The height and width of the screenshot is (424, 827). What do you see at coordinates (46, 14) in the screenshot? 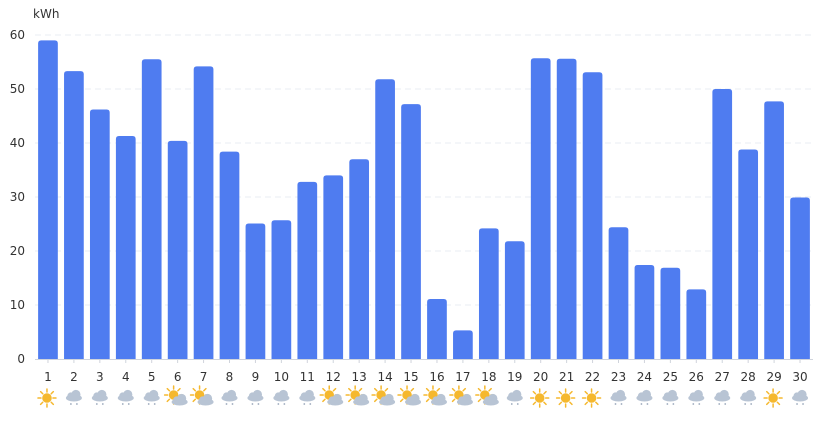
I see `y-axis-unit-label: kWh` at bounding box center [46, 14].